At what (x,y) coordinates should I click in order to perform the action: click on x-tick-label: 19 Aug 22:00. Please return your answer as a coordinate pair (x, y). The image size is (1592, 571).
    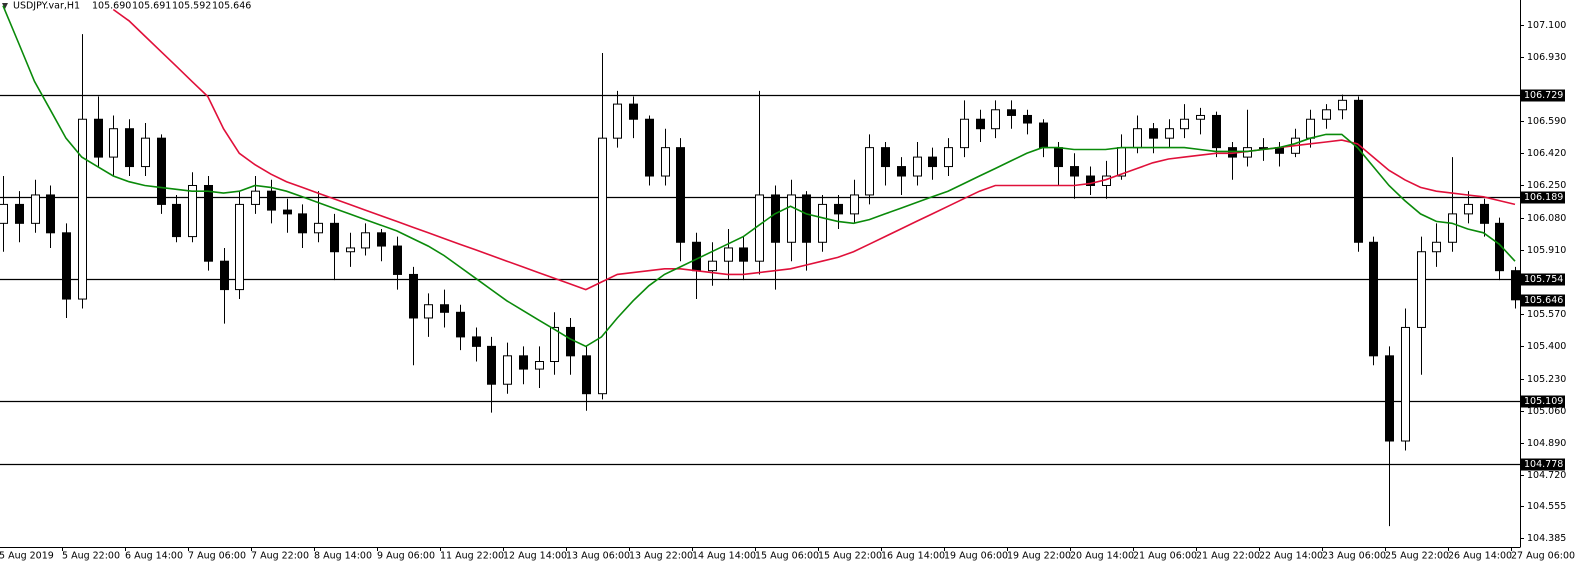
    Looking at the image, I should click on (1039, 556).